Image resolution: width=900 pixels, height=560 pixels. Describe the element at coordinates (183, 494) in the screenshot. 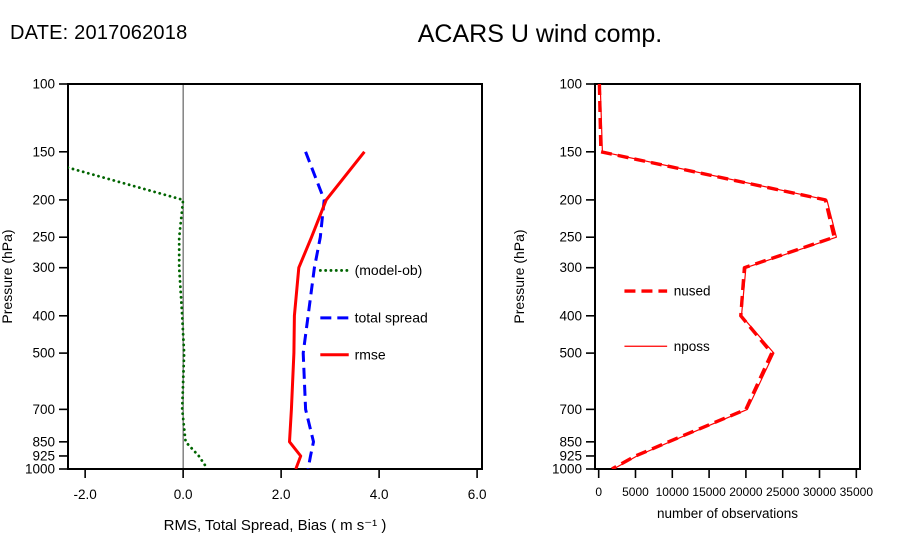

I see `x-tick-label: 0.0` at that location.